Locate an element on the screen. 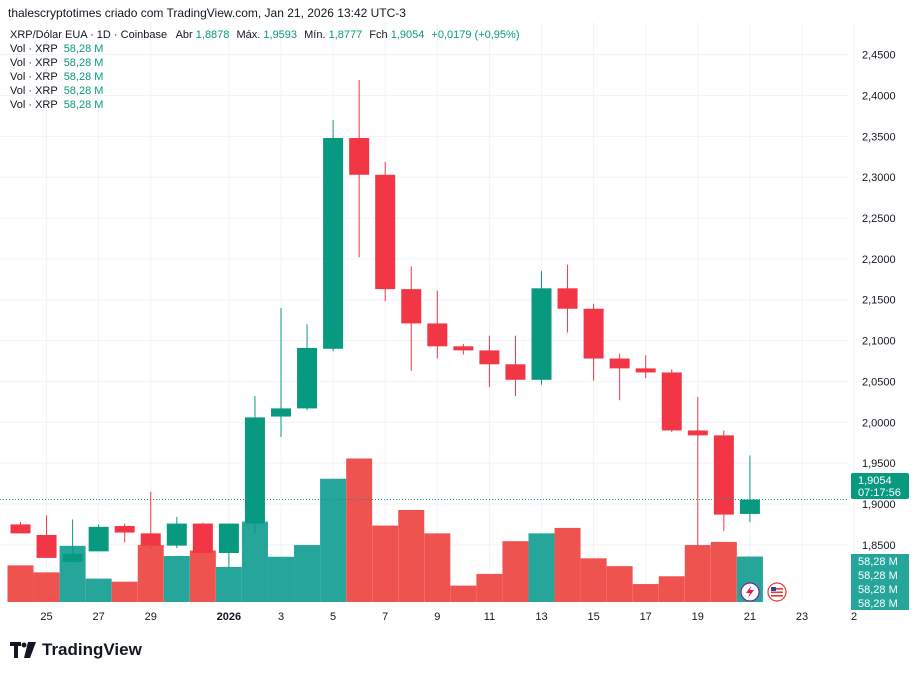 This screenshot has width=921, height=675. y-tick-label: 2,2000 is located at coordinates (879, 260).